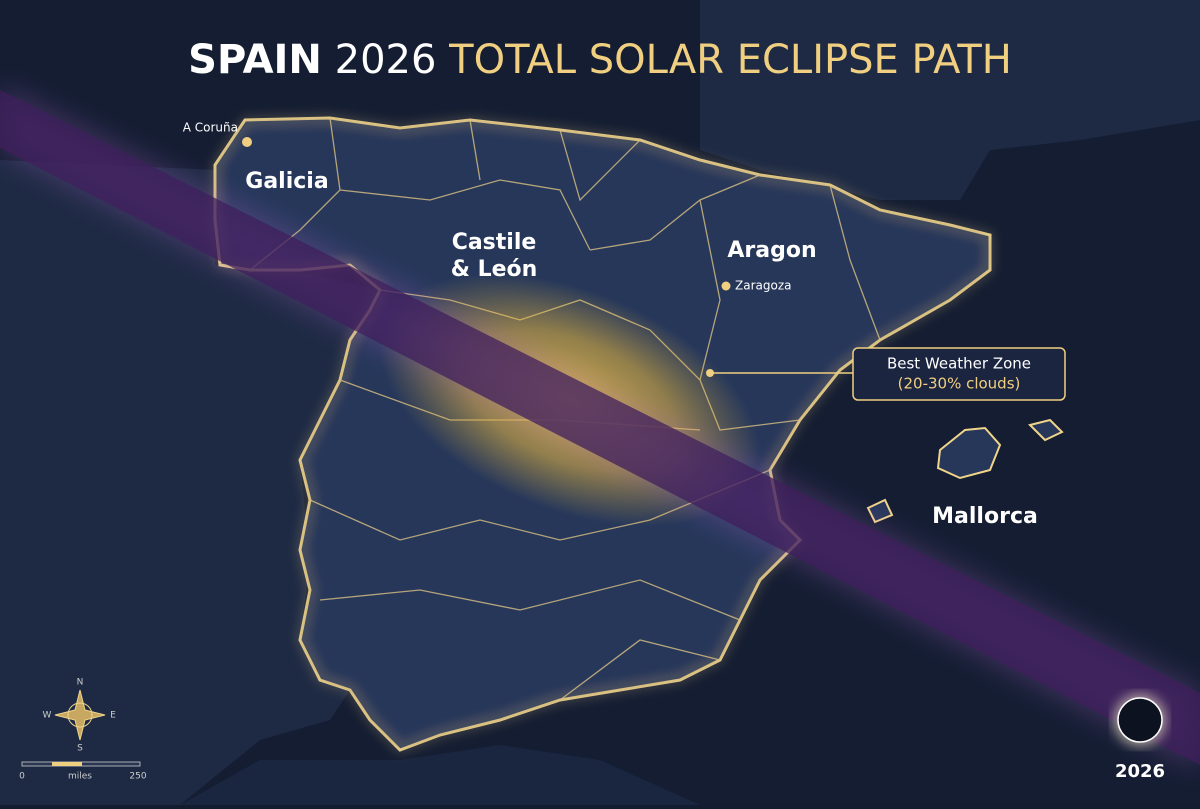  Describe the element at coordinates (386, 60) in the screenshot. I see `title-year: 2026` at that location.